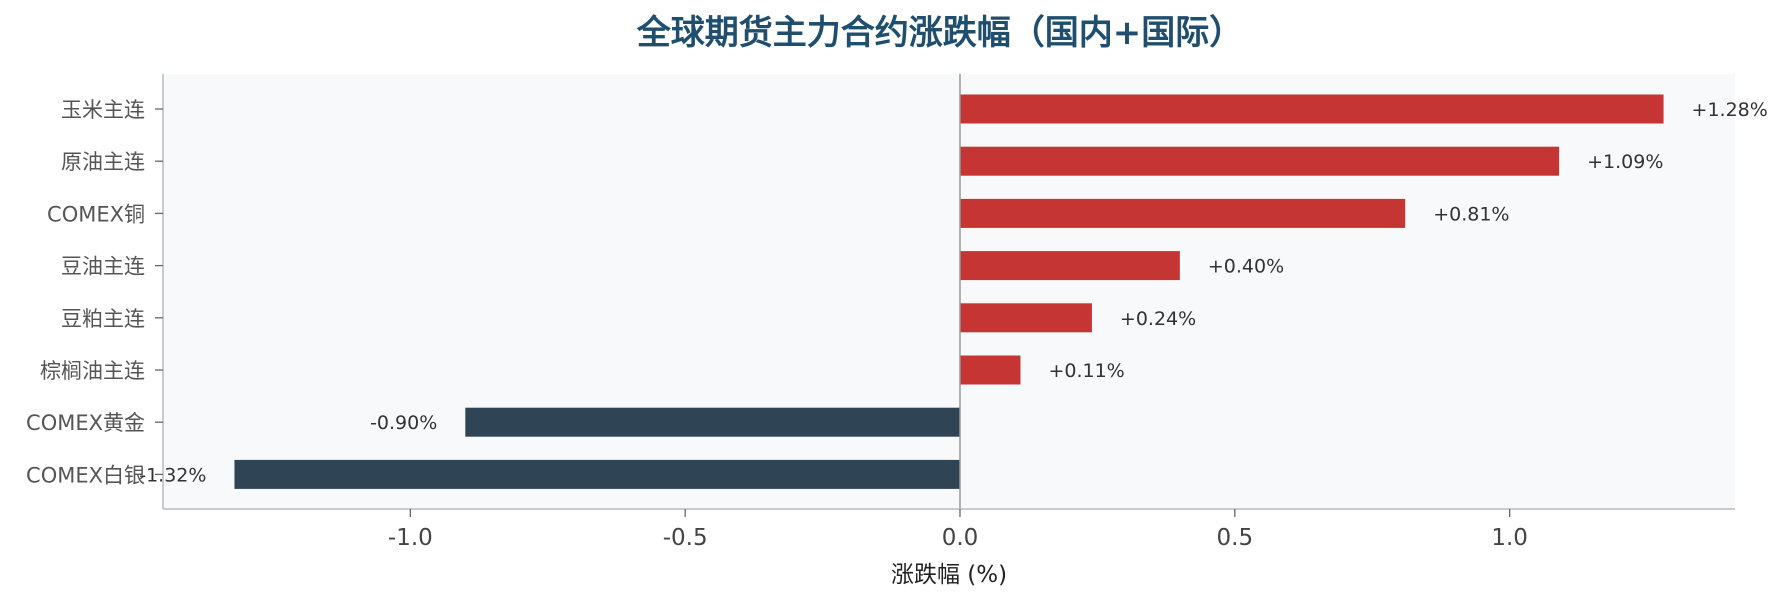  Describe the element at coordinates (410, 538) in the screenshot. I see `x-tick-label: -1.0` at that location.